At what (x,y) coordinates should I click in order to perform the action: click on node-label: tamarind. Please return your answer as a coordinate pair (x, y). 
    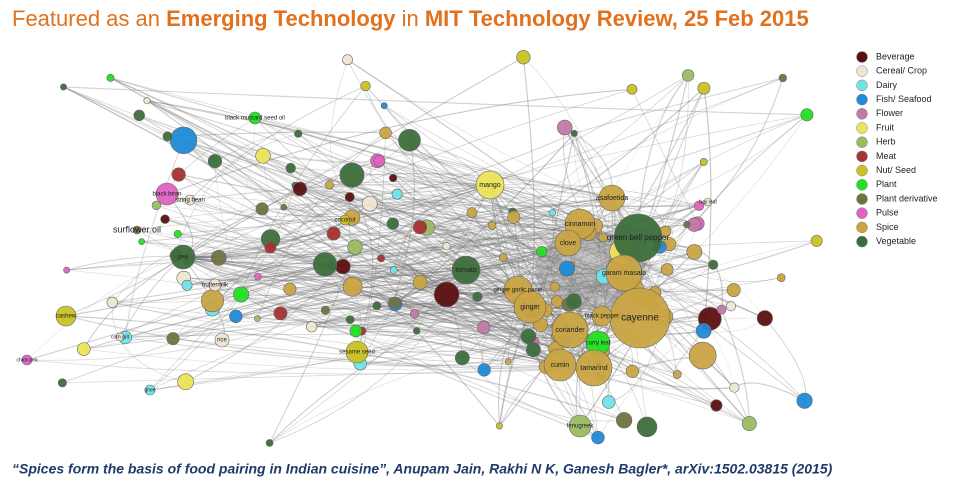
    Looking at the image, I should click on (593, 368).